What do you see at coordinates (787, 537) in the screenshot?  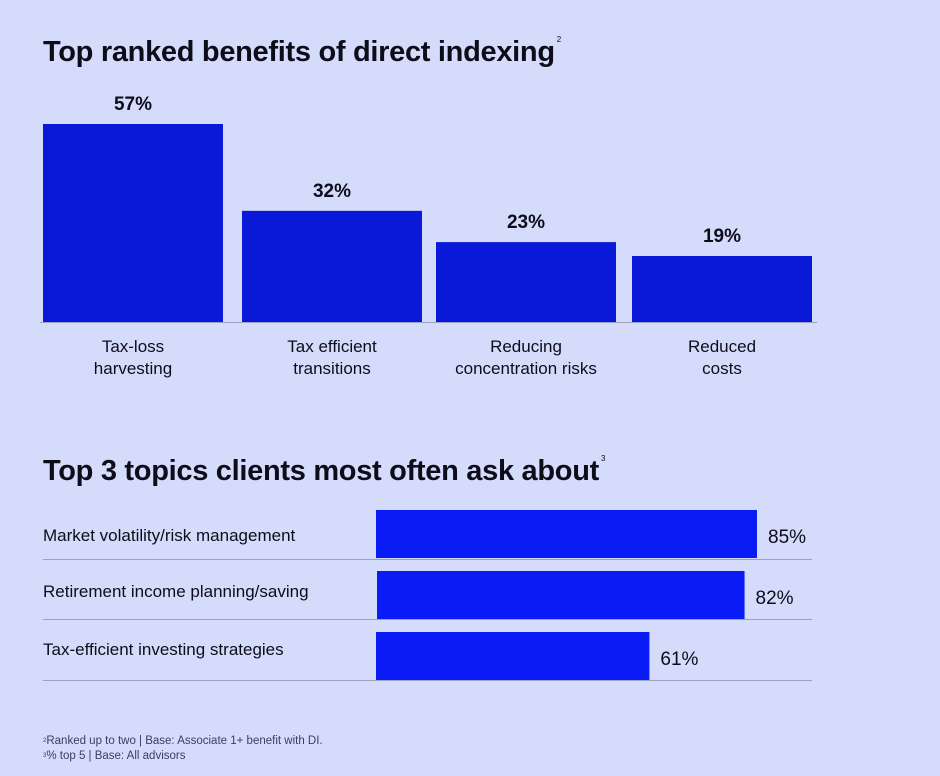 I see `hbar-value-label-1: 85%` at bounding box center [787, 537].